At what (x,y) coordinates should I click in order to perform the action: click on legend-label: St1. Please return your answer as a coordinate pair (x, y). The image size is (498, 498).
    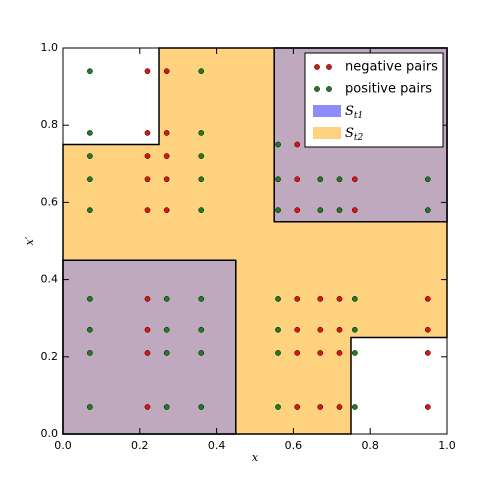
    Looking at the image, I should click on (354, 112).